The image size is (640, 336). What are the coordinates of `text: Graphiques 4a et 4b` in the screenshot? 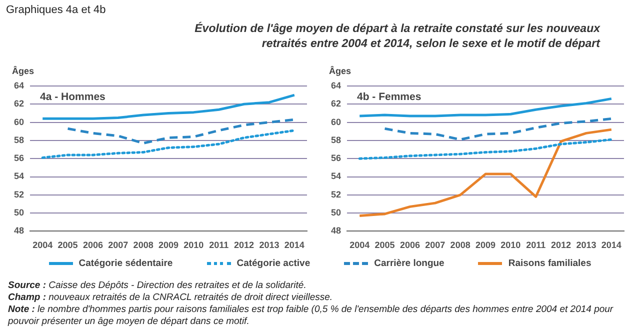 It's located at (56, 10).